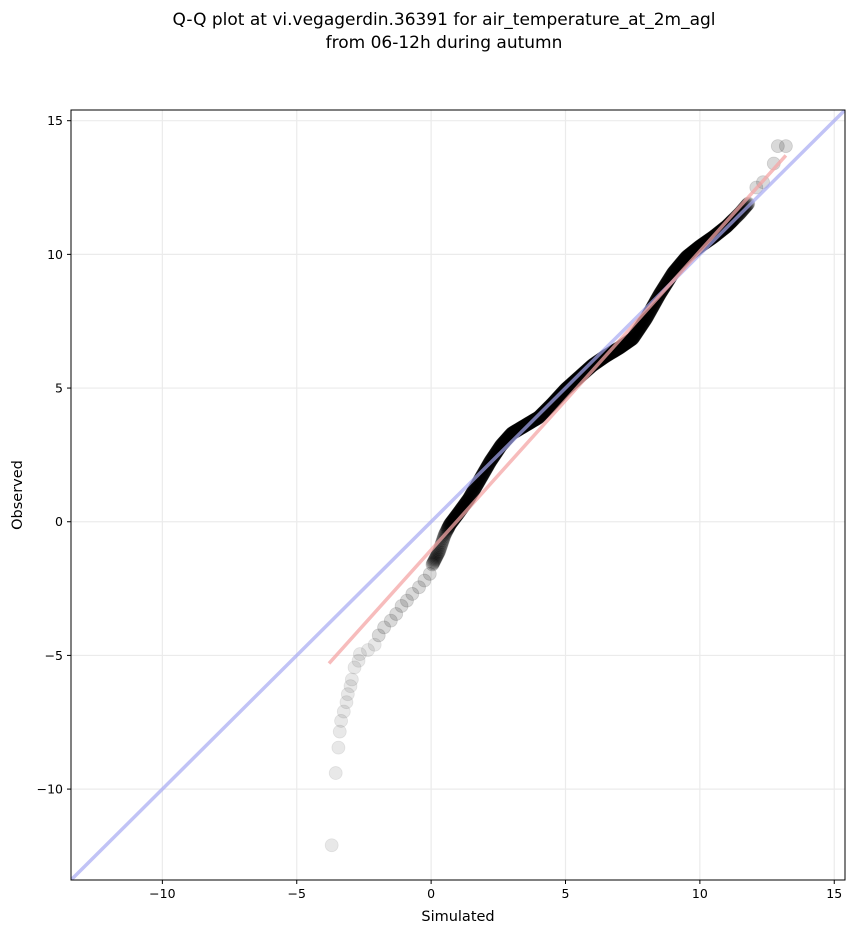 This screenshot has width=854, height=934. What do you see at coordinates (59, 521) in the screenshot?
I see `y-tick-label-2: 0` at bounding box center [59, 521].